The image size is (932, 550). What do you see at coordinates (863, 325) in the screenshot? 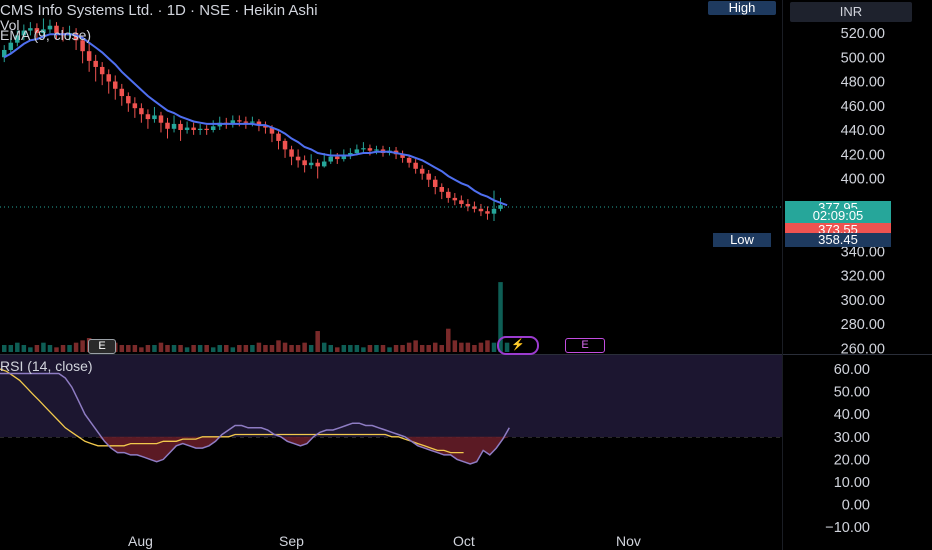
I see `price-tick-label: 280.00` at bounding box center [863, 325].